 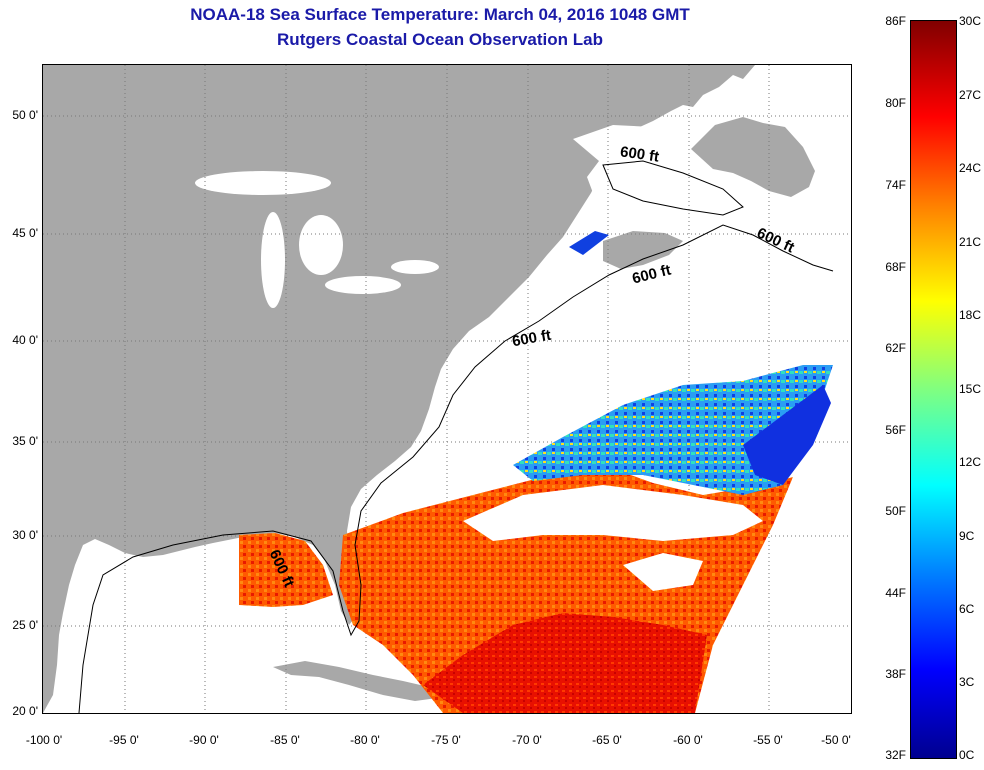 What do you see at coordinates (895, 430) in the screenshot?
I see `colorbar-f-label: 56F` at bounding box center [895, 430].